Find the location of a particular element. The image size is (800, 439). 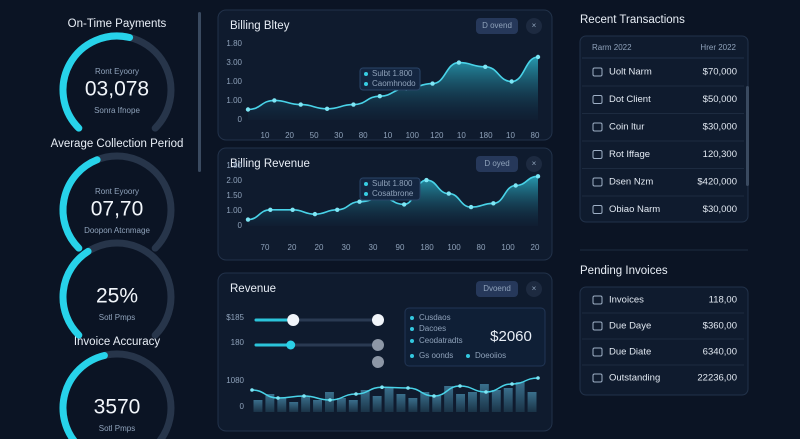

panel-title: Billing Revenue is located at coordinates (270, 164).